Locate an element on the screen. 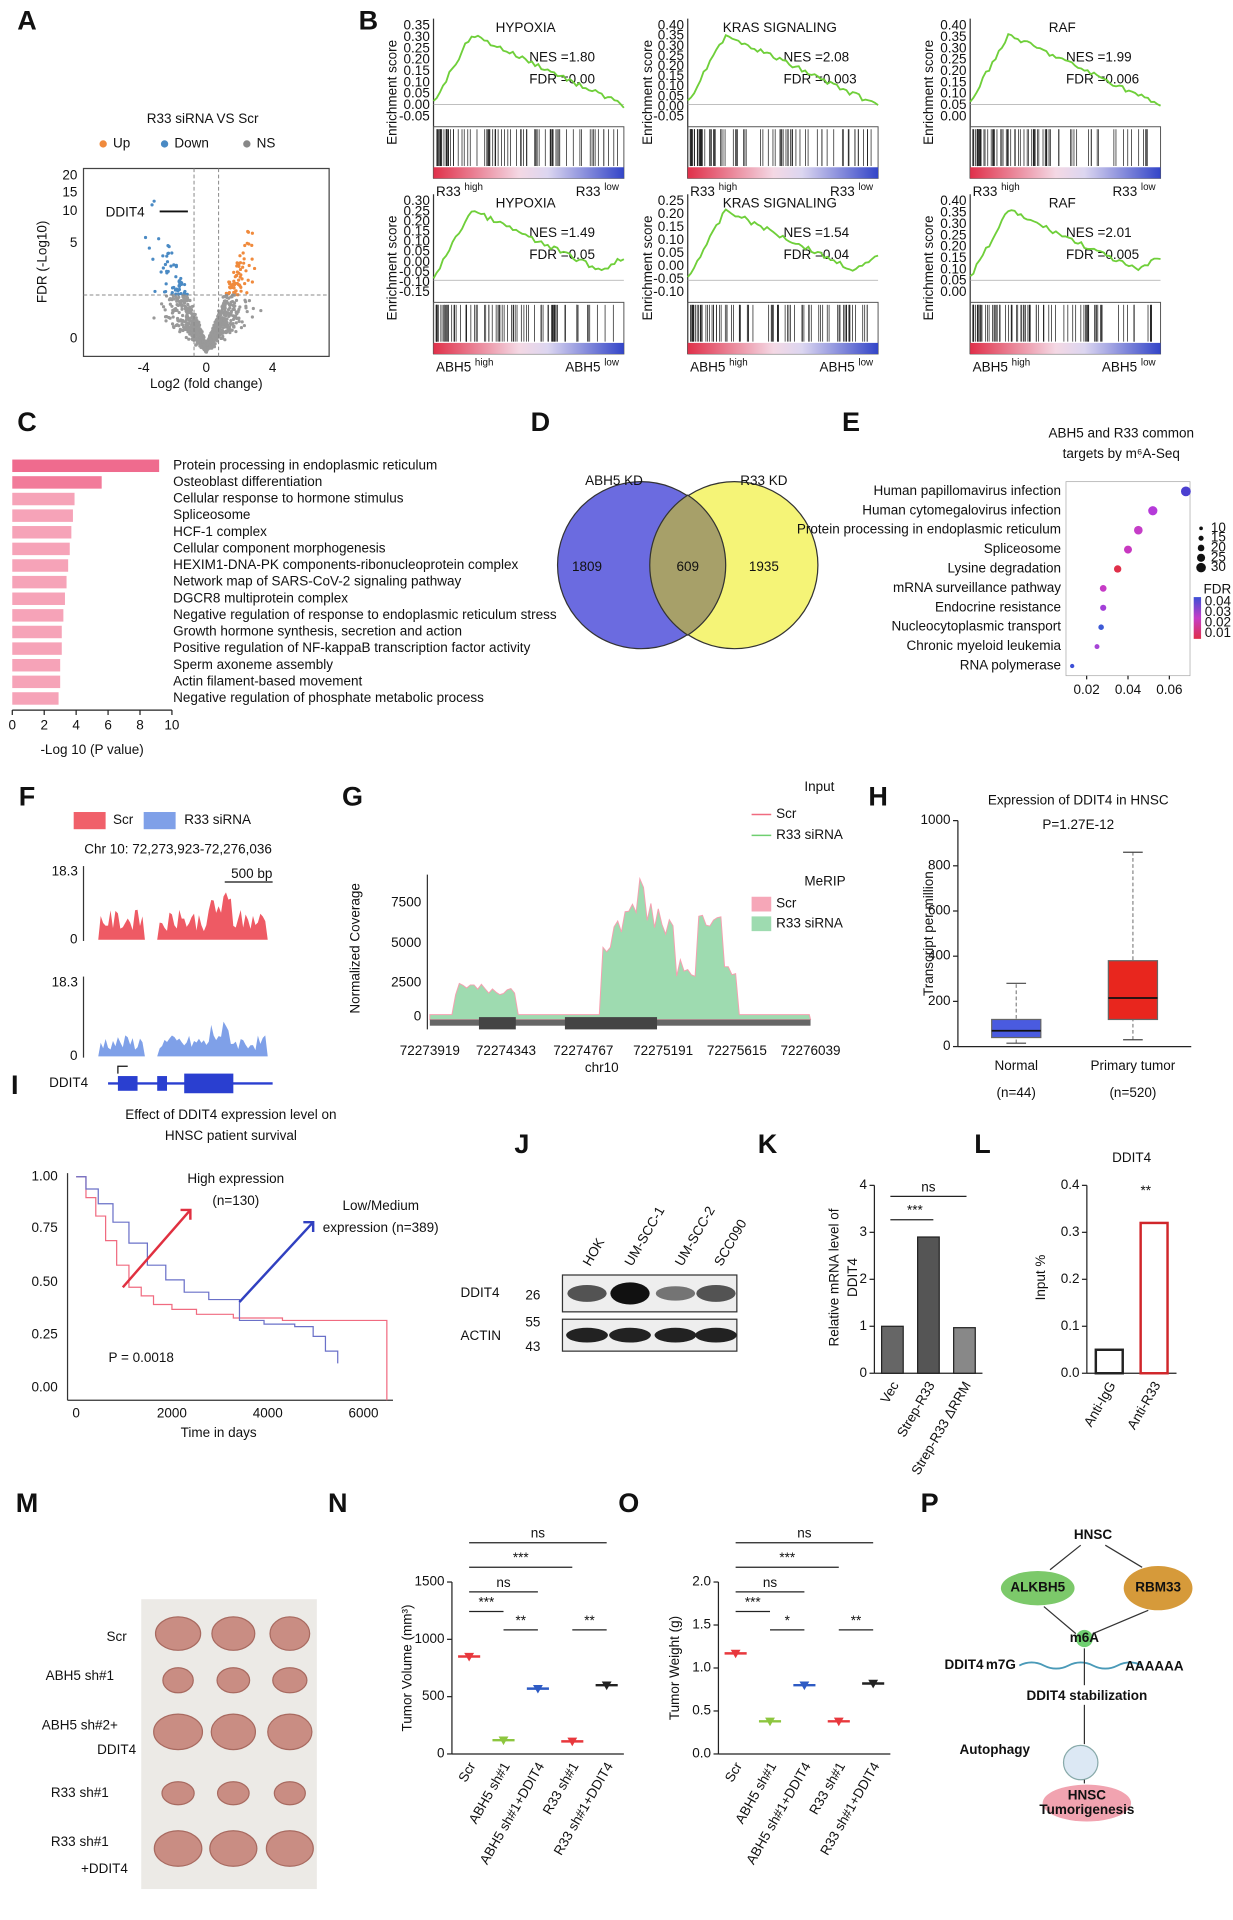 The image size is (1233, 1920). size-key is located at coordinates (1201, 557).